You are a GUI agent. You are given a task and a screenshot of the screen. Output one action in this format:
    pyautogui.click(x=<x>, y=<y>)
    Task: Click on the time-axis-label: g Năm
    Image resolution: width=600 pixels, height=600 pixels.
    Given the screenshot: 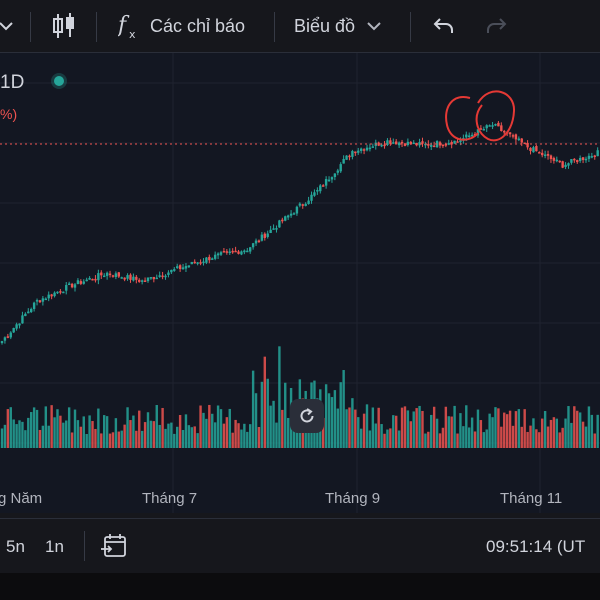 What is the action you would take?
    pyautogui.click(x=21, y=498)
    